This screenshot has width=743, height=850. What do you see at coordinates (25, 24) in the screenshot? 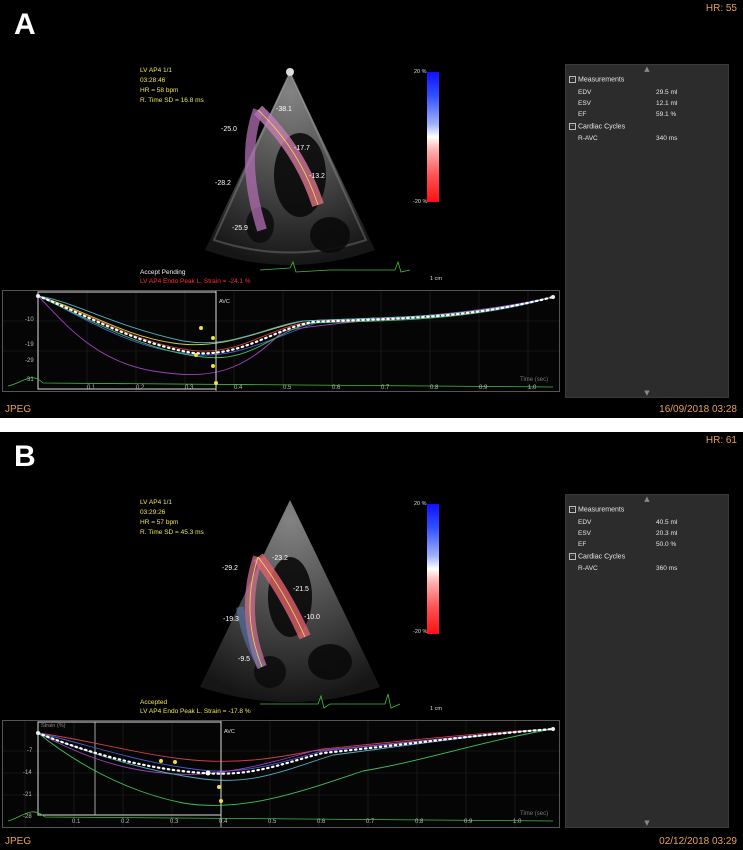
I see `panel-letter: A` at bounding box center [25, 24].